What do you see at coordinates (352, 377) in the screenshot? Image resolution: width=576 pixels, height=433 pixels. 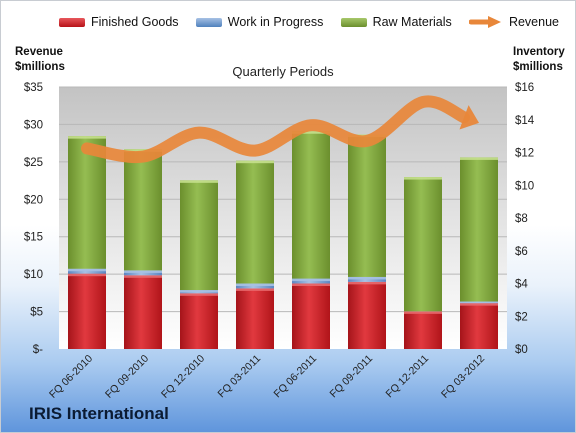 I see `category-label: FQ 09-2011` at bounding box center [352, 377].